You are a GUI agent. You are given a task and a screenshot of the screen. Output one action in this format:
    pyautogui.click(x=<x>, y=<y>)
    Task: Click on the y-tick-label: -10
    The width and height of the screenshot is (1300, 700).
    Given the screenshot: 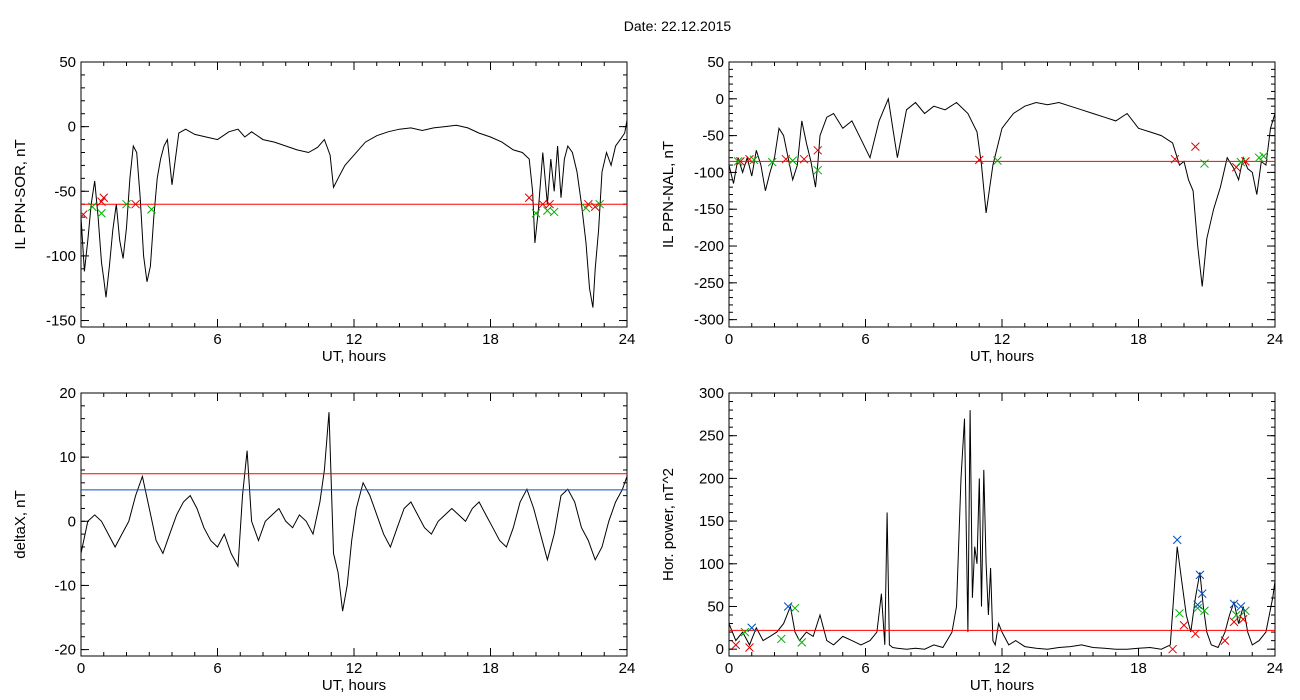 What is the action you would take?
    pyautogui.click(x=65, y=585)
    